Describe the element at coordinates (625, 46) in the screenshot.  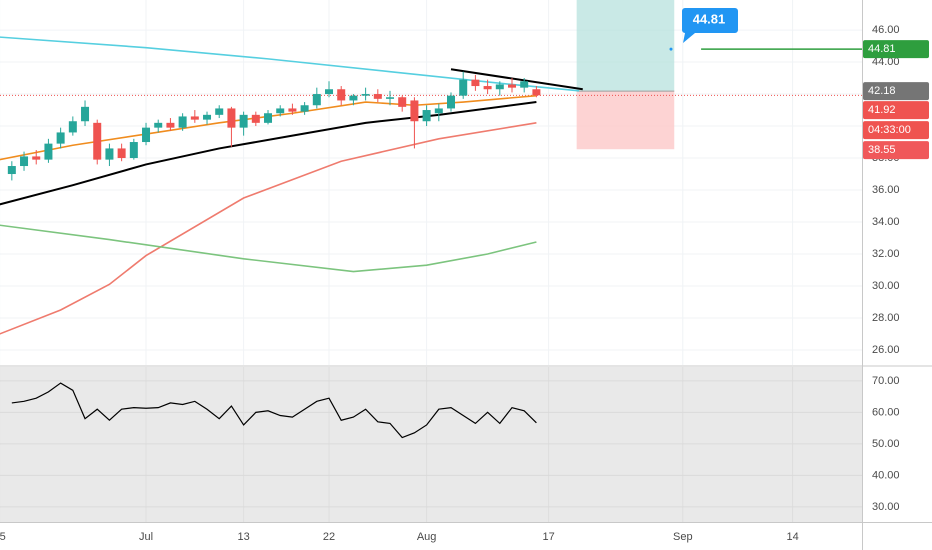
I see `profit-zone` at that location.